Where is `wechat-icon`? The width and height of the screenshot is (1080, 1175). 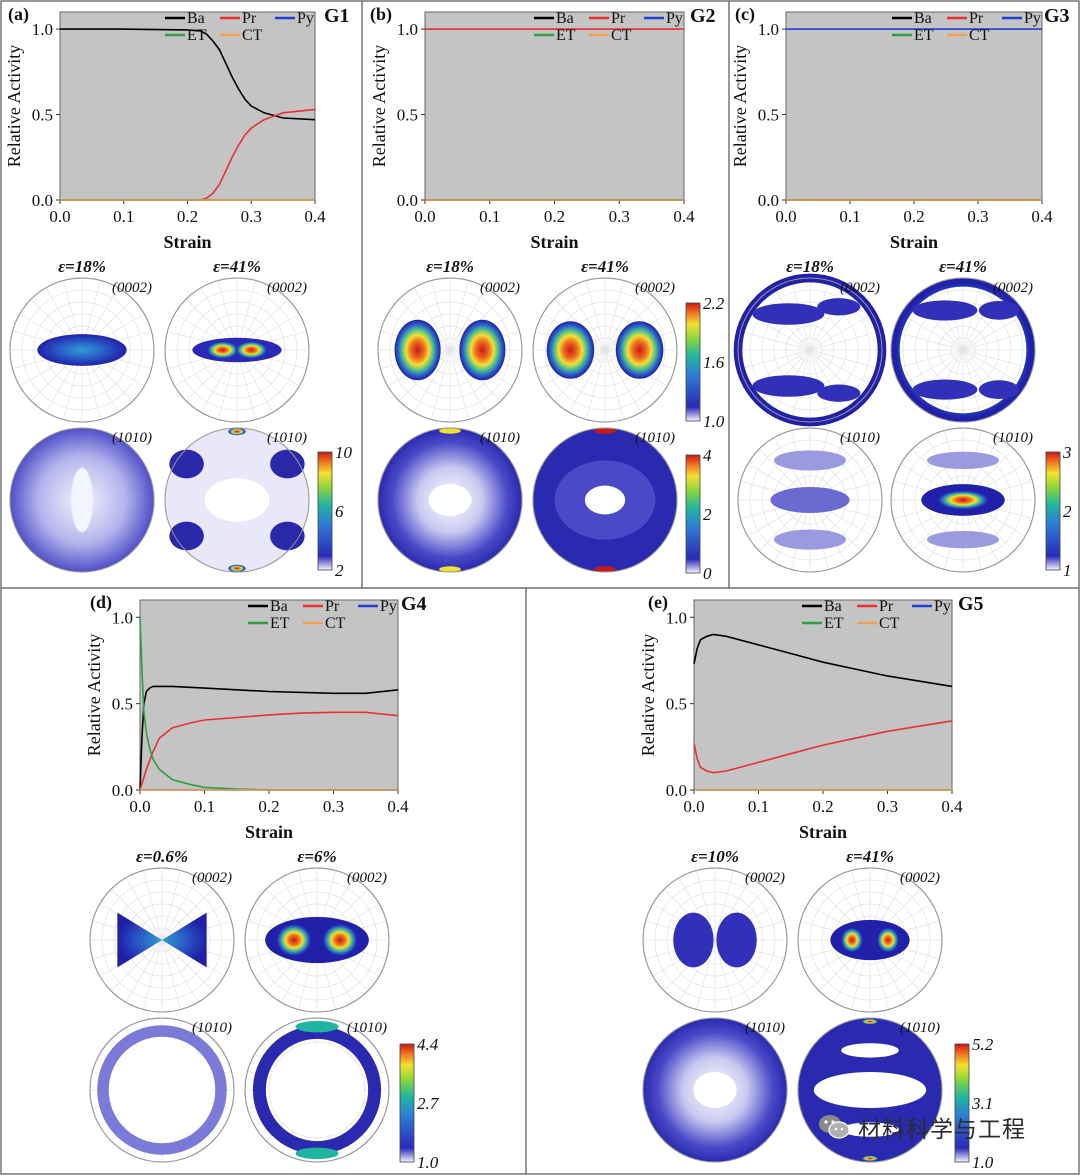 wechat-icon is located at coordinates (834, 1127).